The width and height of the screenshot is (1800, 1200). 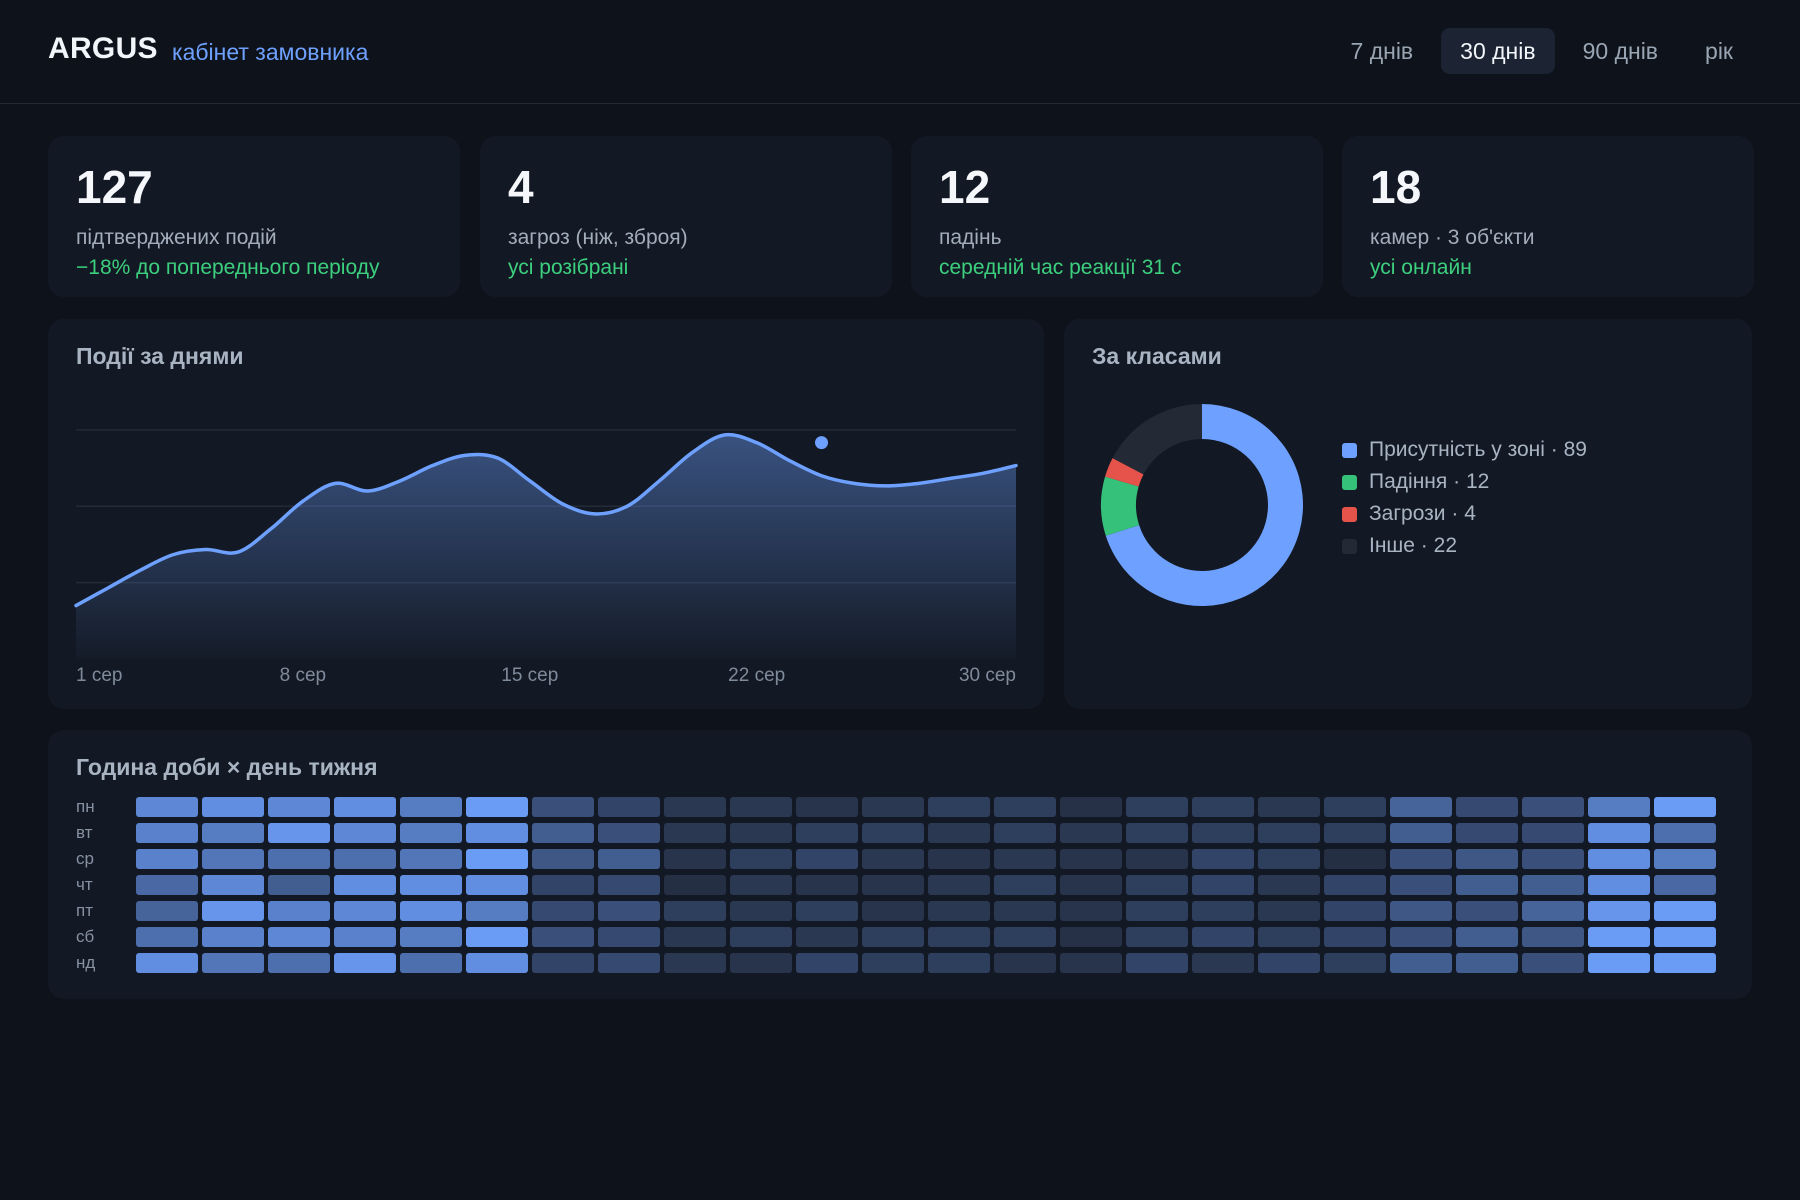 What do you see at coordinates (822, 443) in the screenshot?
I see `highlight-point` at bounding box center [822, 443].